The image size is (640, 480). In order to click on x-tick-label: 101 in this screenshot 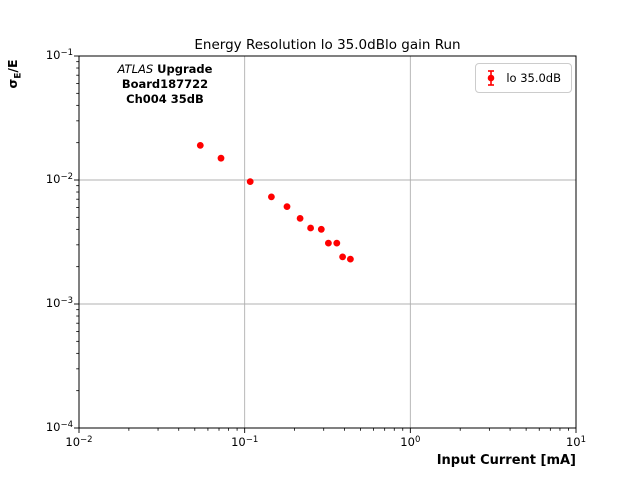, I will do `click(576, 441)`.